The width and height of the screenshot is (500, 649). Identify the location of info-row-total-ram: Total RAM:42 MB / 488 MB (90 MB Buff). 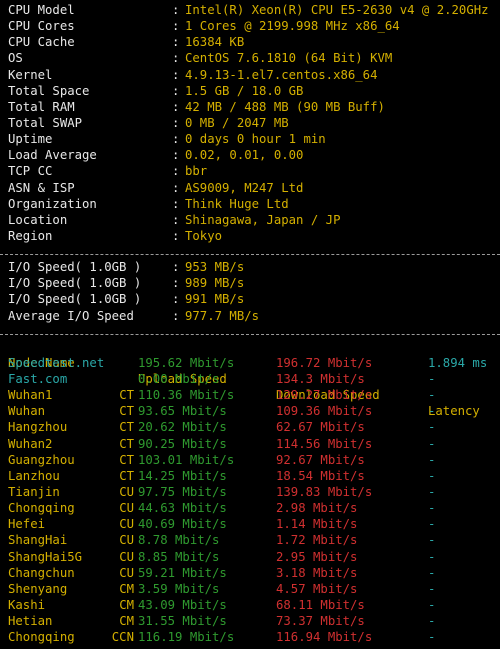
(250, 107).